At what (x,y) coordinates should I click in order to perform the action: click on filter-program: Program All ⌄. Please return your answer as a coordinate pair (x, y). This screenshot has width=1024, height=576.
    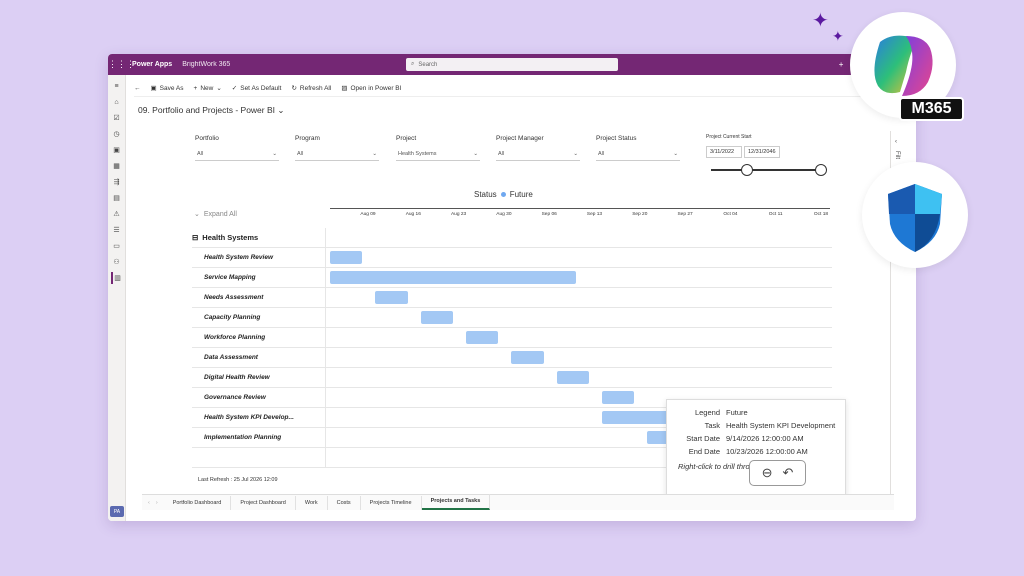
    Looking at the image, I should click on (337, 148).